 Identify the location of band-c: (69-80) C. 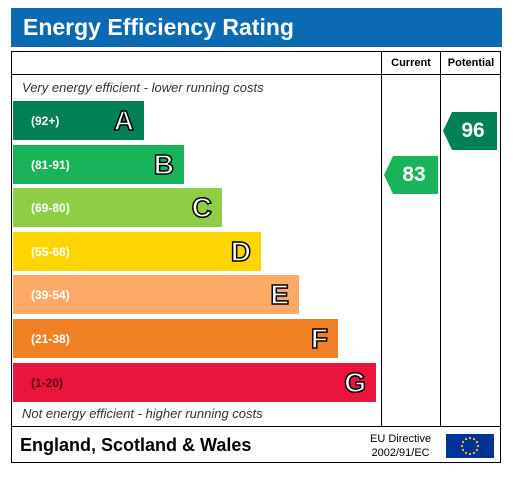
(117, 208).